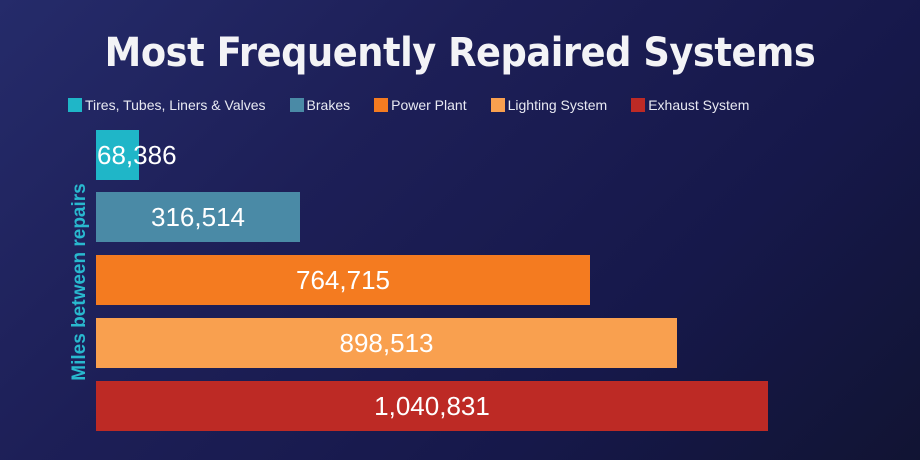  Describe the element at coordinates (429, 105) in the screenshot. I see `legend-label: Power Plant` at that location.